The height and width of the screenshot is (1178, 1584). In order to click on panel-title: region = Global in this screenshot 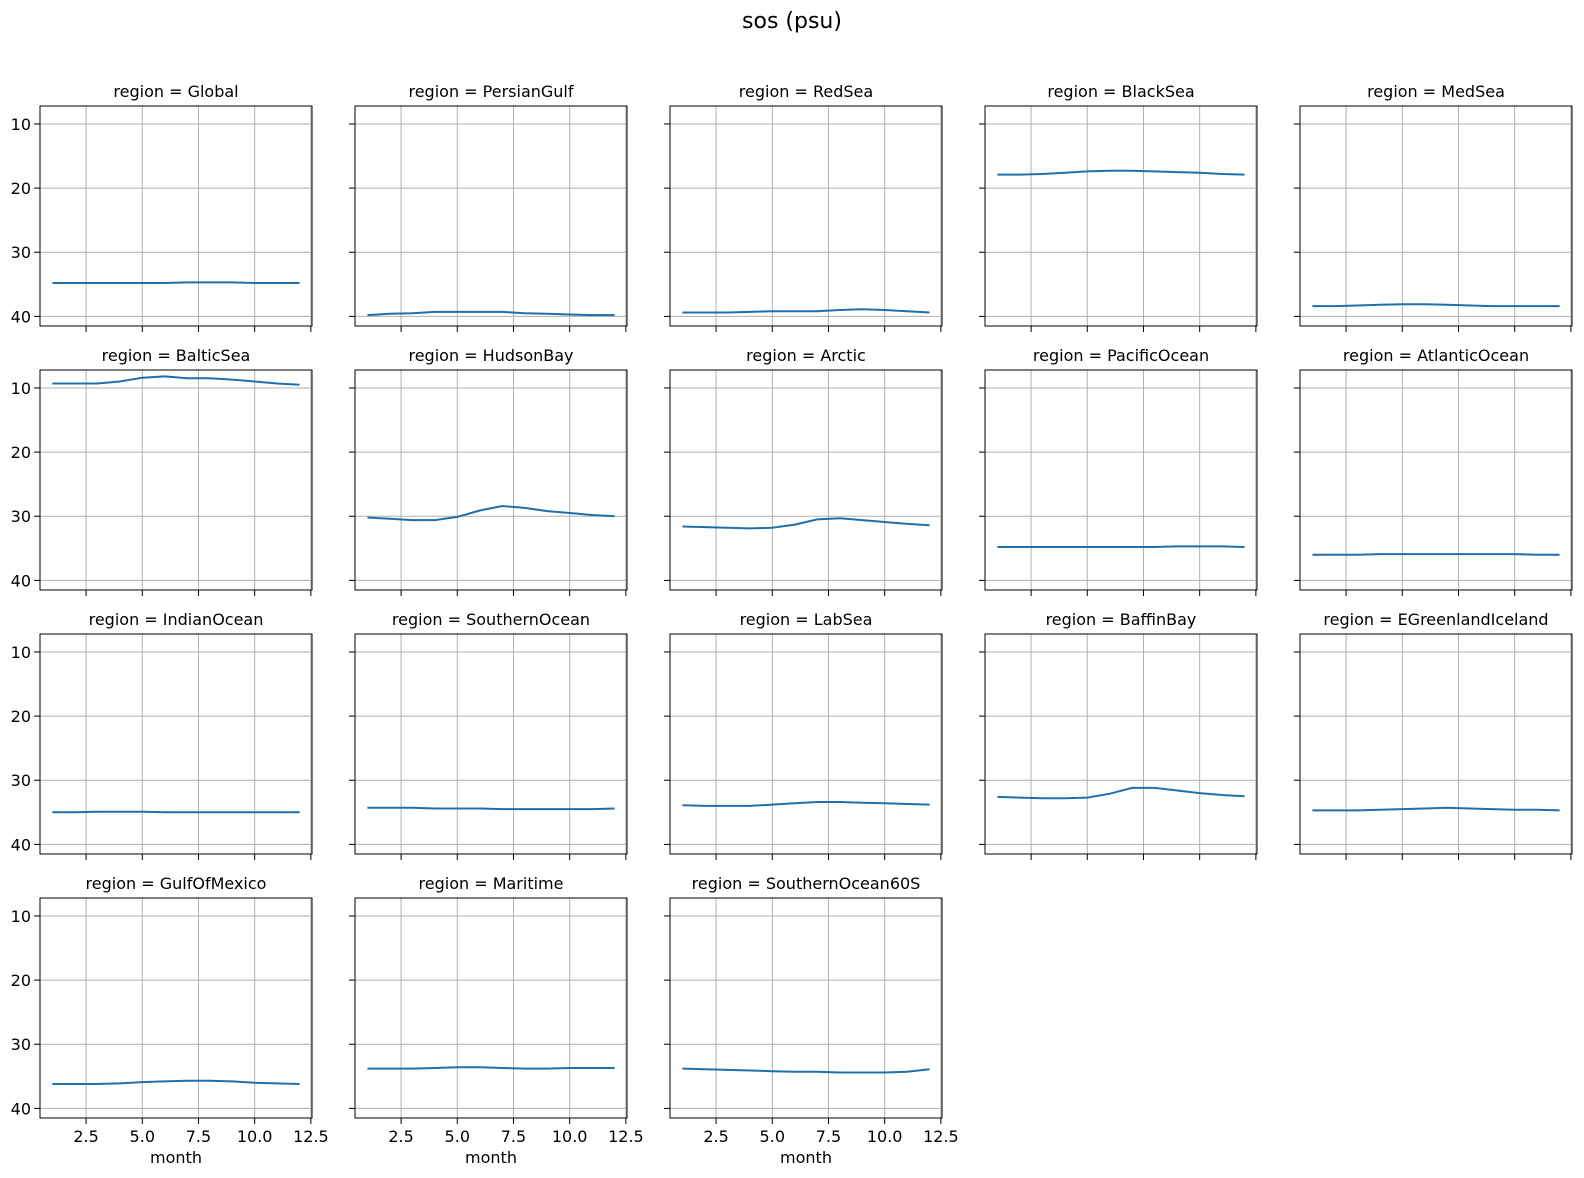, I will do `click(175, 91)`.